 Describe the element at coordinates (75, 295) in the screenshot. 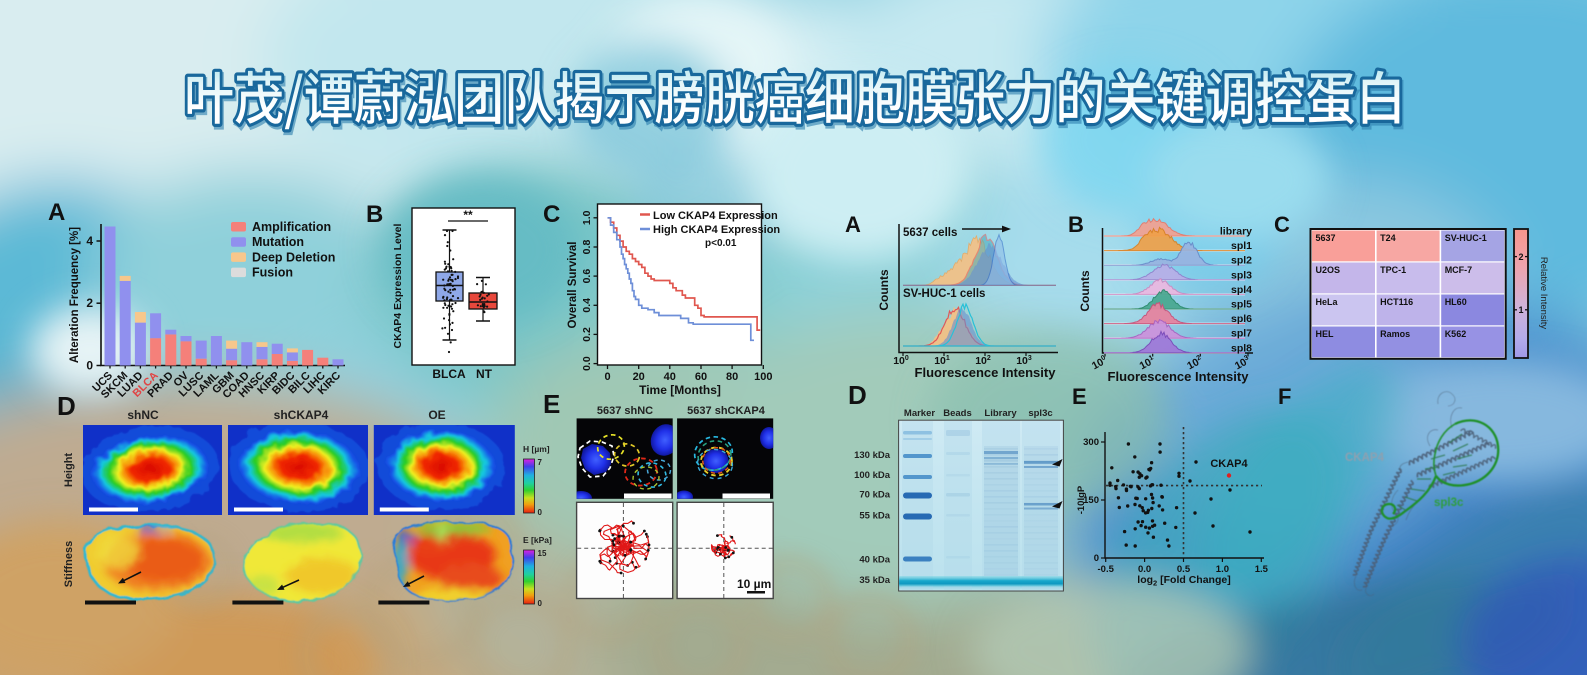

I see `svg-text: Alteration Frequency [%]` at that location.